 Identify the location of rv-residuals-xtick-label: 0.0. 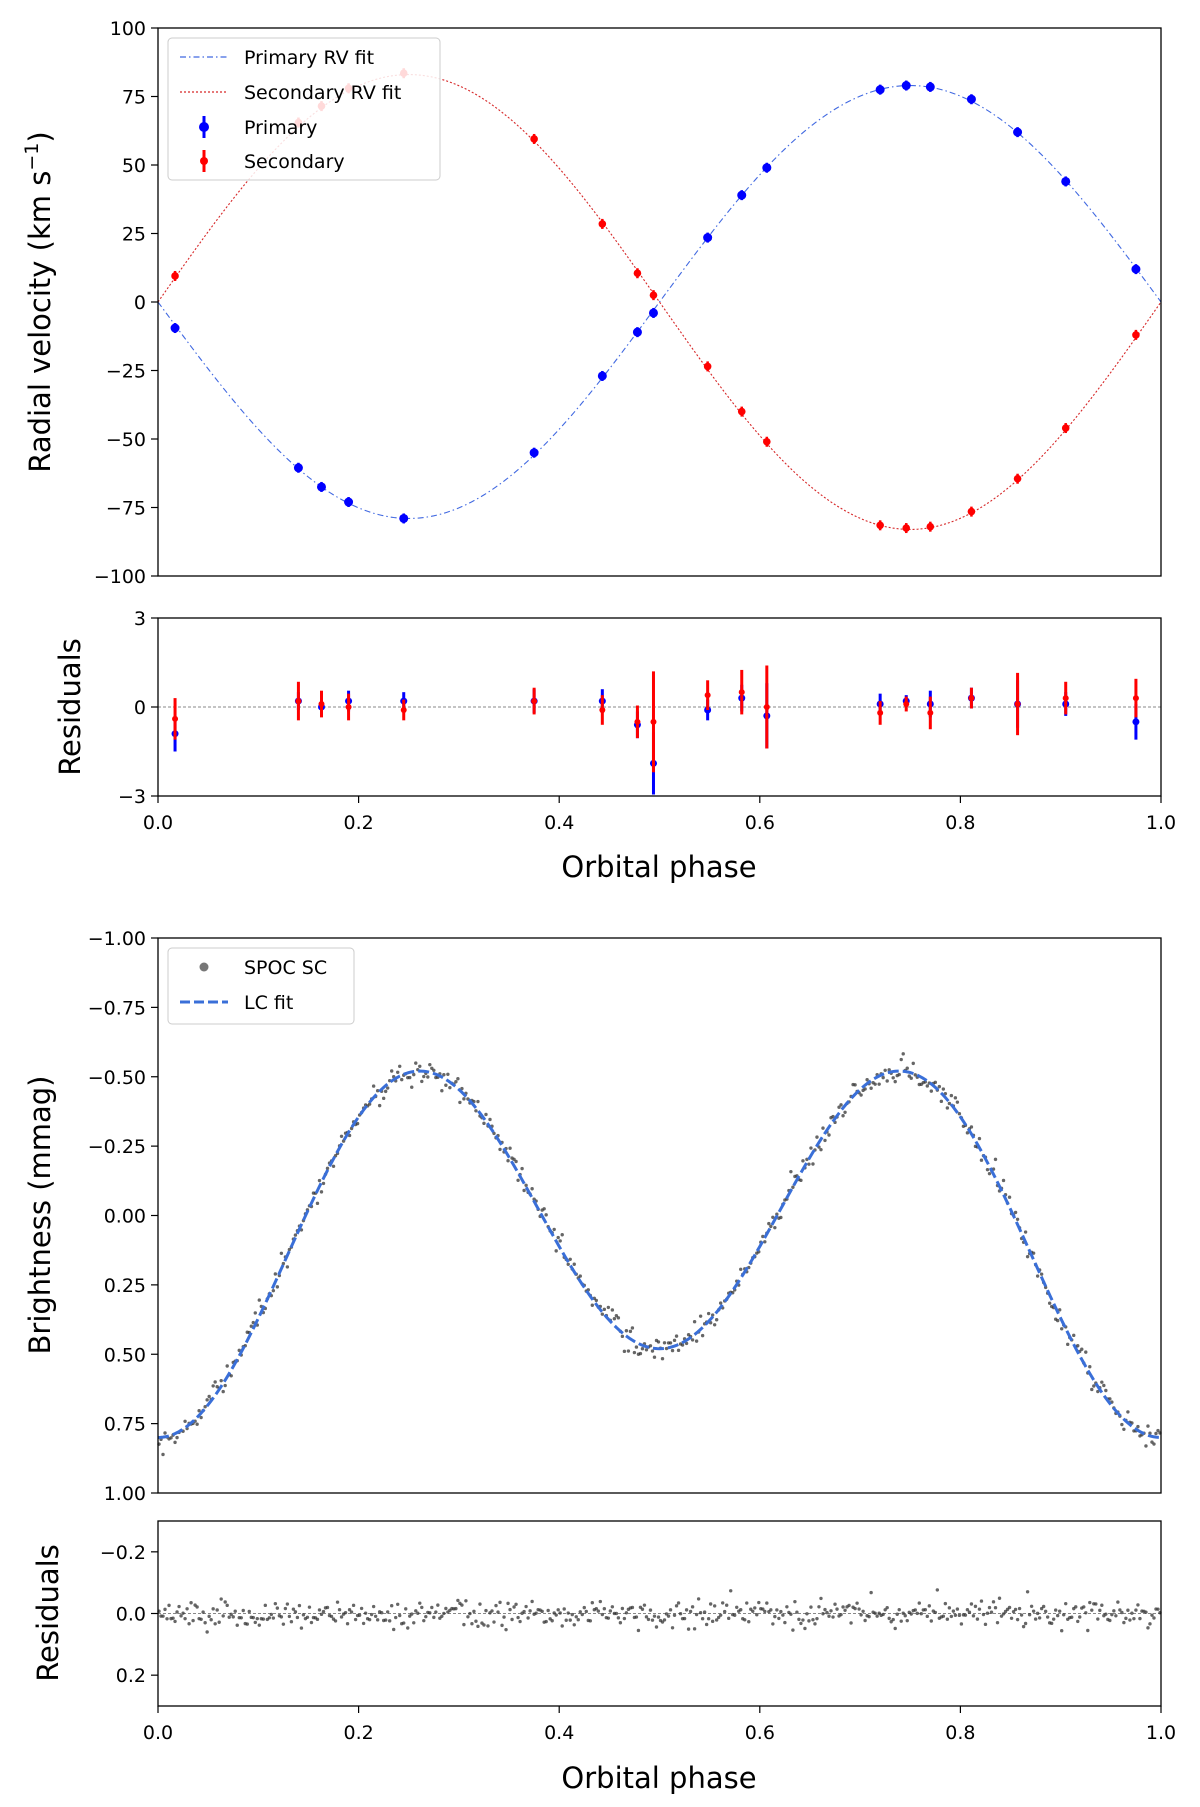
(158, 823).